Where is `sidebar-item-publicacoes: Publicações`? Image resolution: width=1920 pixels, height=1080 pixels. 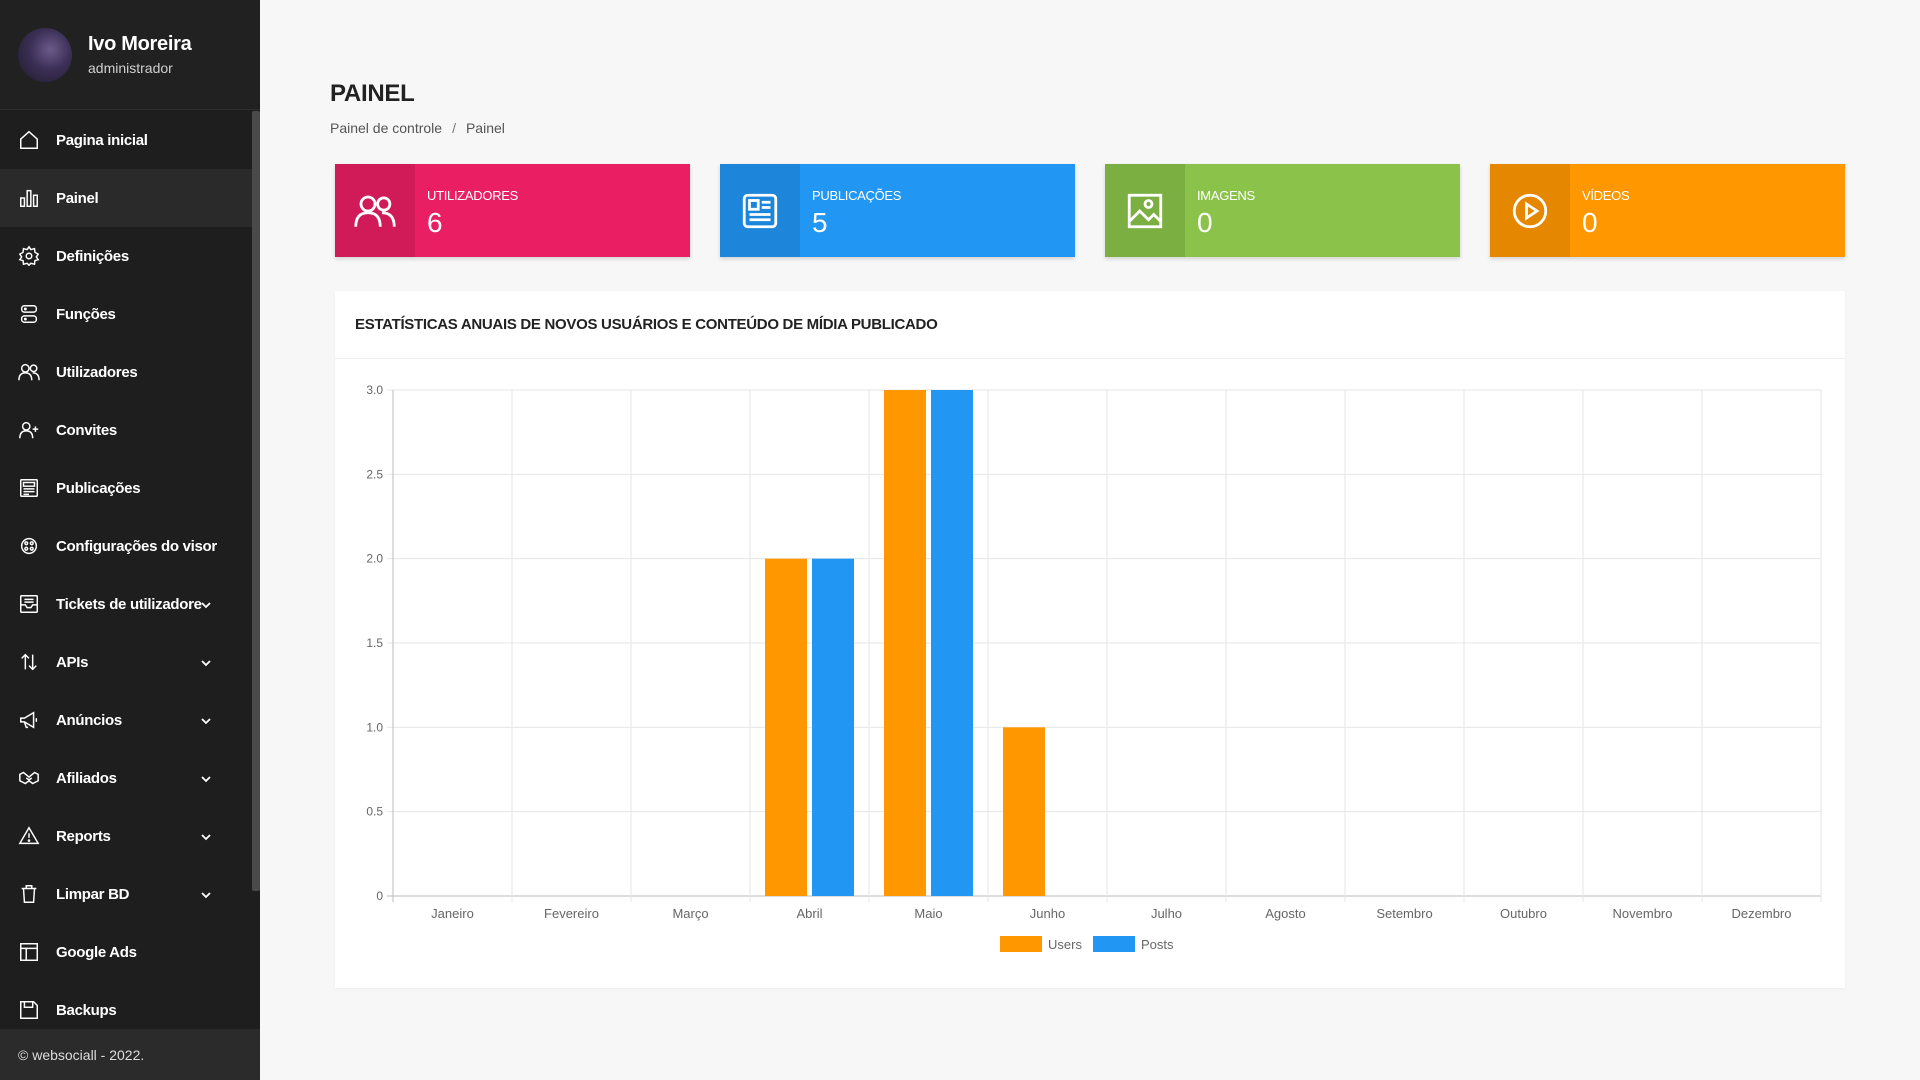 sidebar-item-publicacoes: Publicações is located at coordinates (126, 488).